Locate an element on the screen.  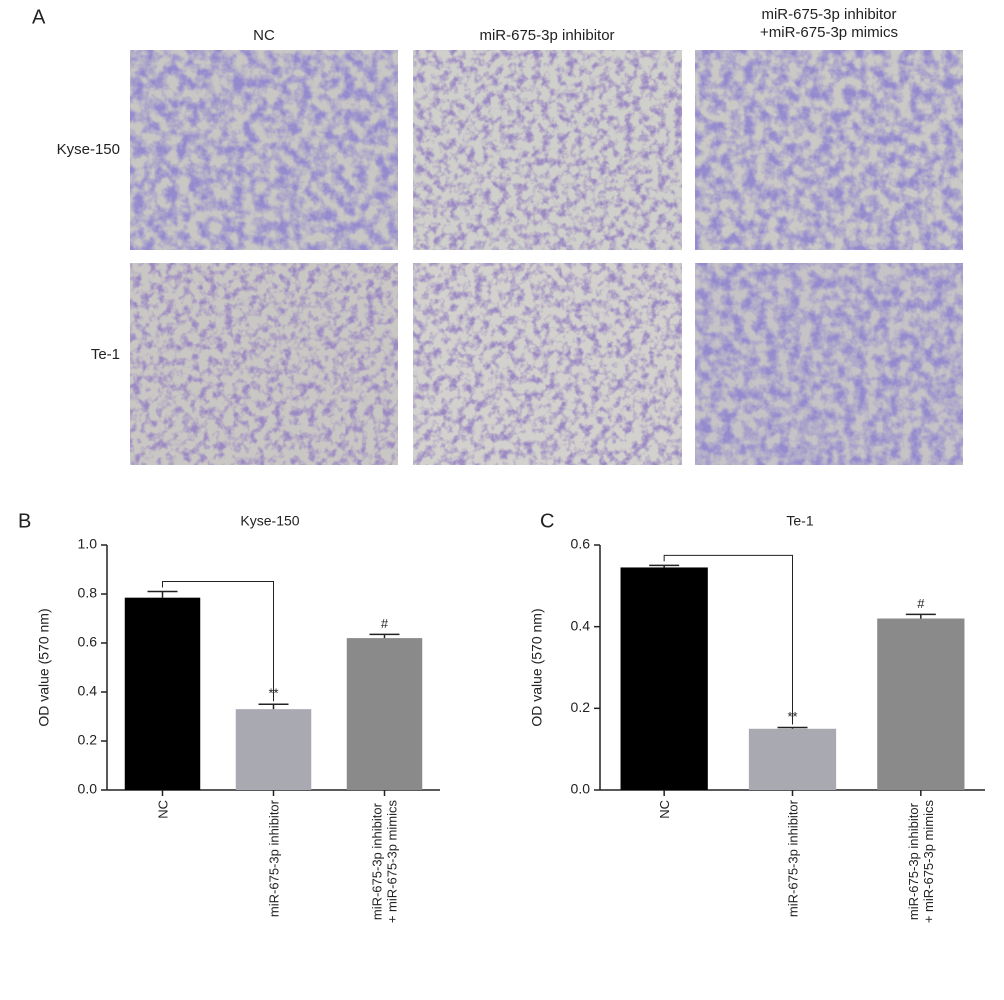
column-label-box: miR-675-3p inhibitor +miR-675-3p mimics is located at coordinates (829, 23).